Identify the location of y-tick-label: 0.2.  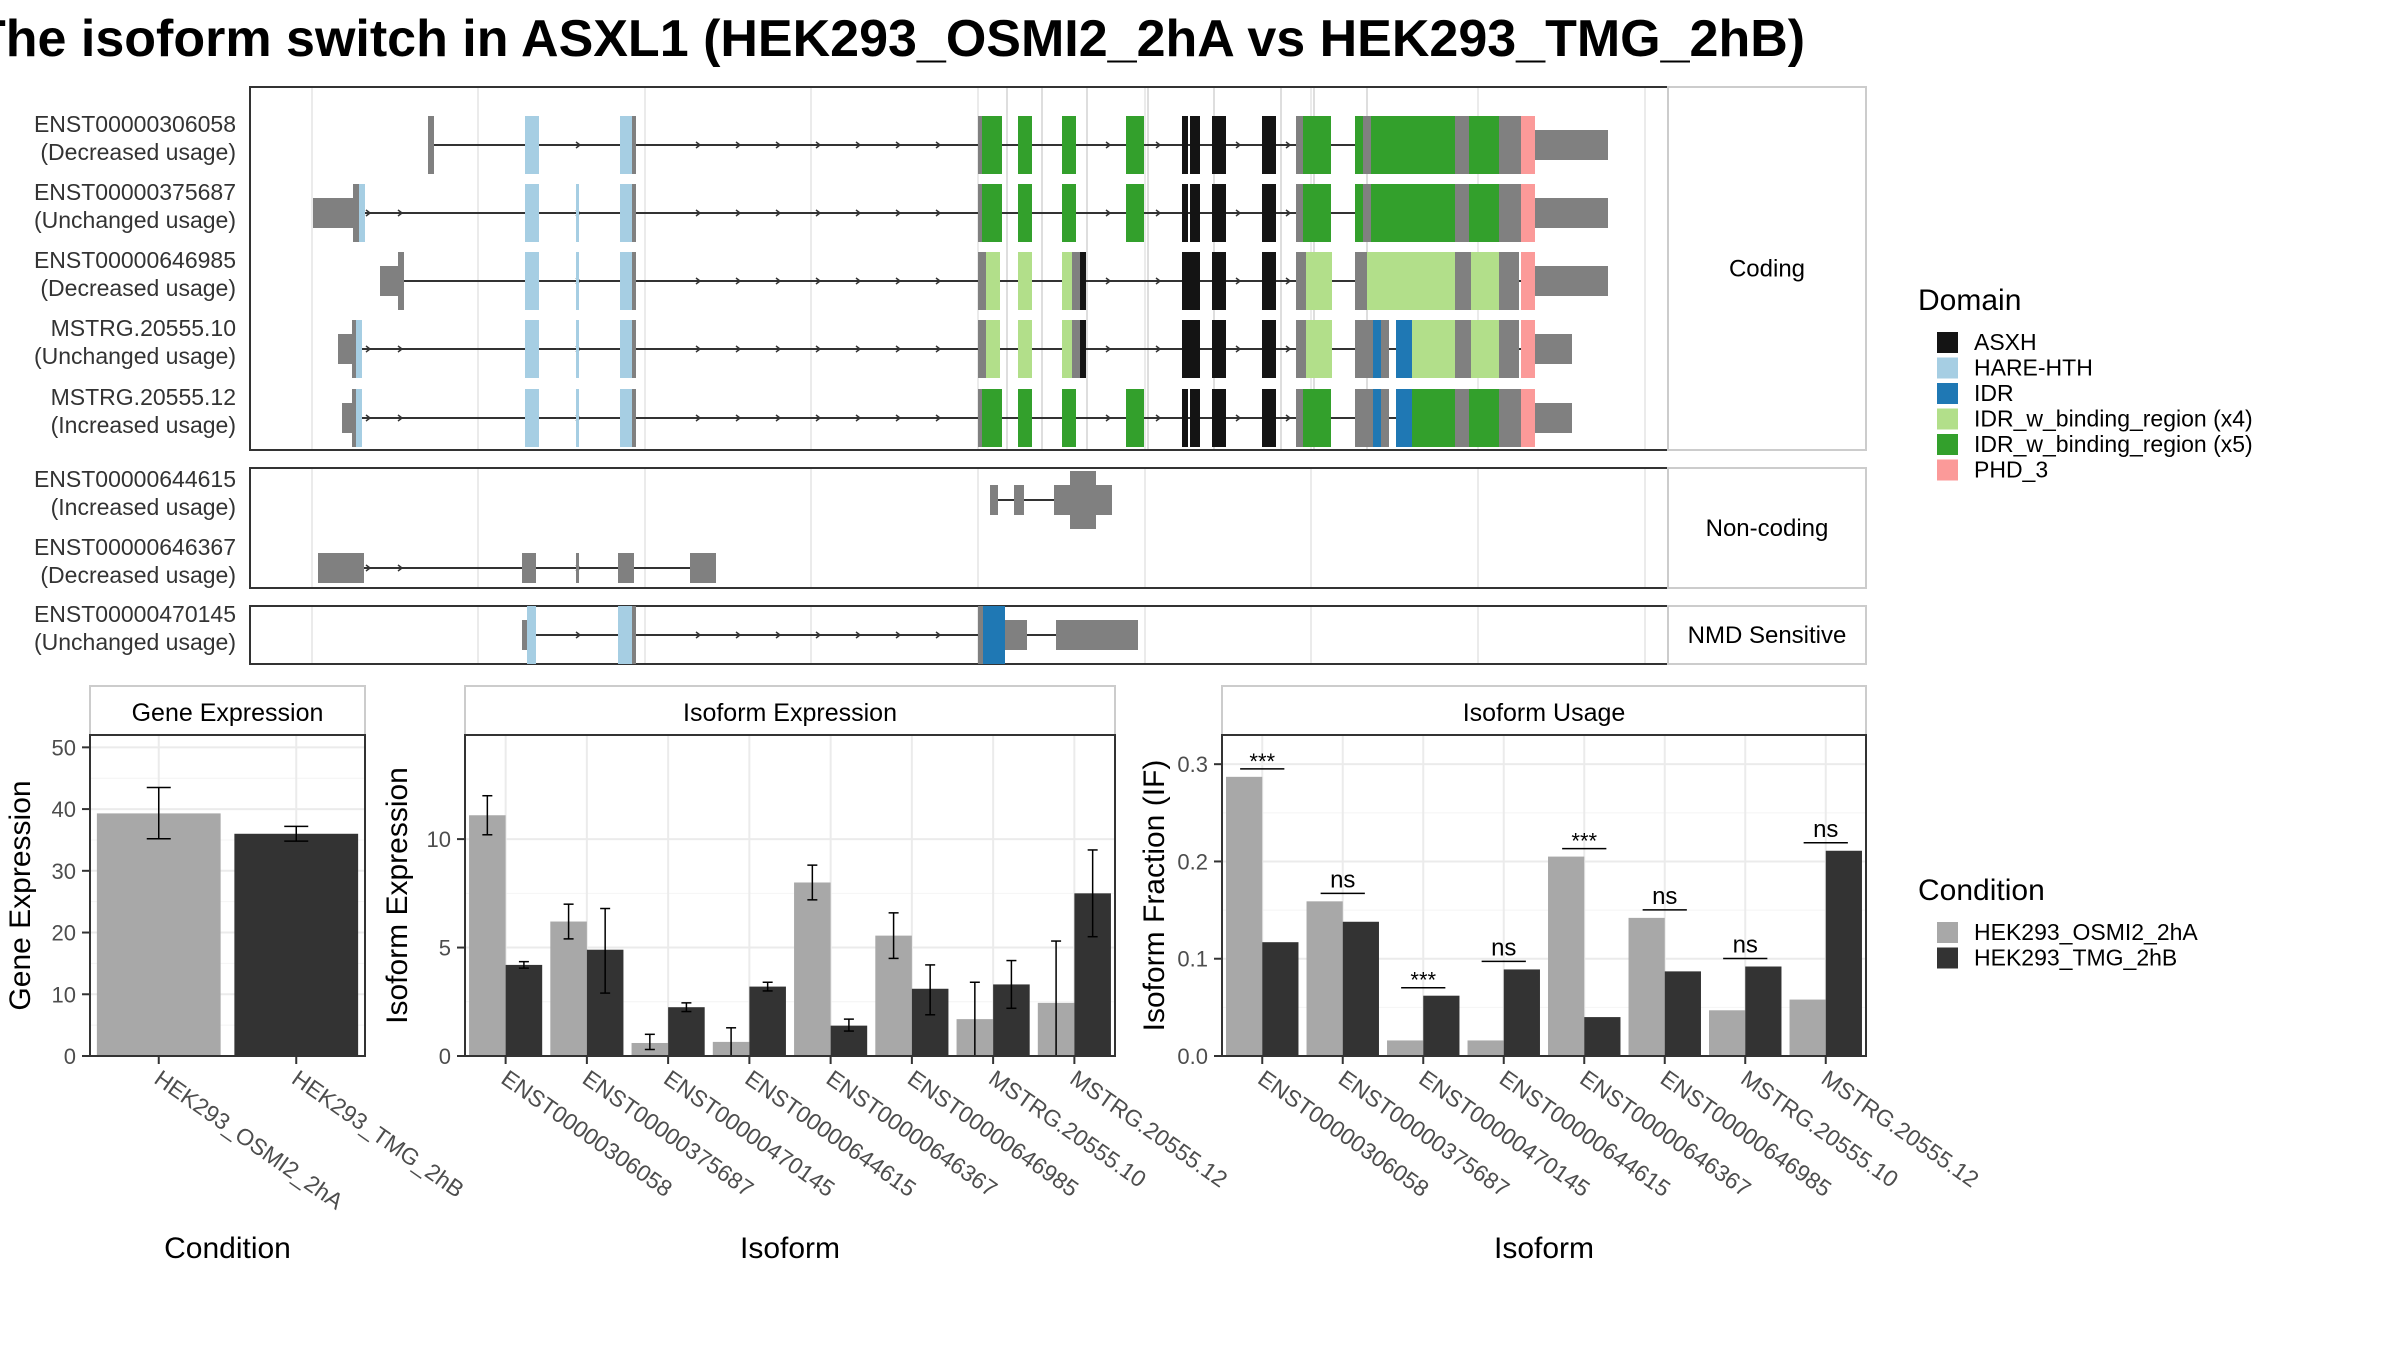
(1192, 861).